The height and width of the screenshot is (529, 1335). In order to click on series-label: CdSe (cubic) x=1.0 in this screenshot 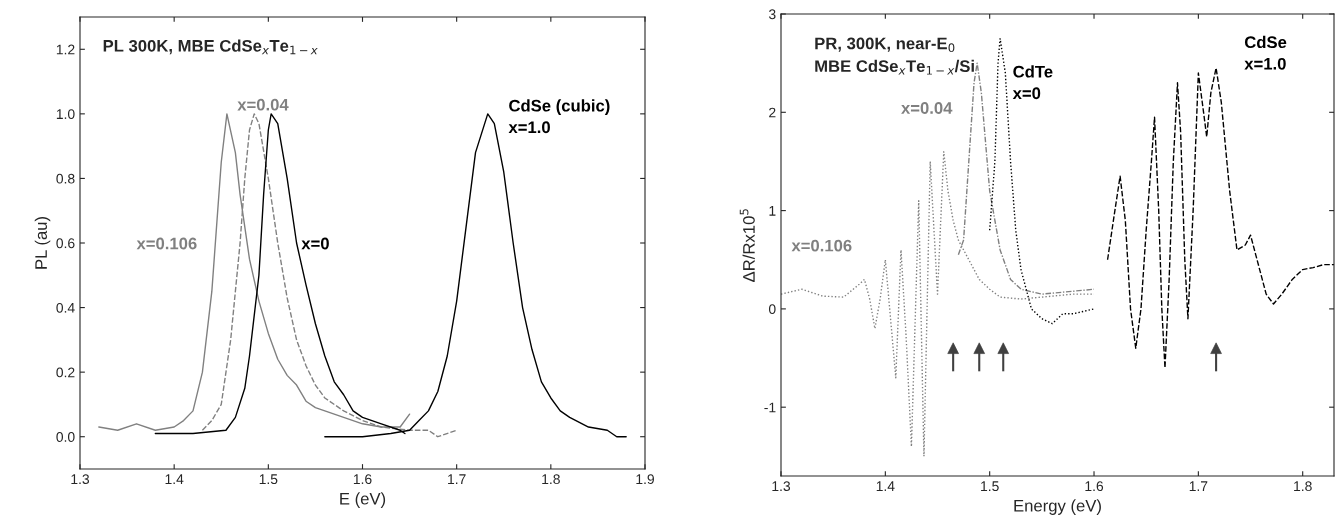, I will do `click(559, 116)`.